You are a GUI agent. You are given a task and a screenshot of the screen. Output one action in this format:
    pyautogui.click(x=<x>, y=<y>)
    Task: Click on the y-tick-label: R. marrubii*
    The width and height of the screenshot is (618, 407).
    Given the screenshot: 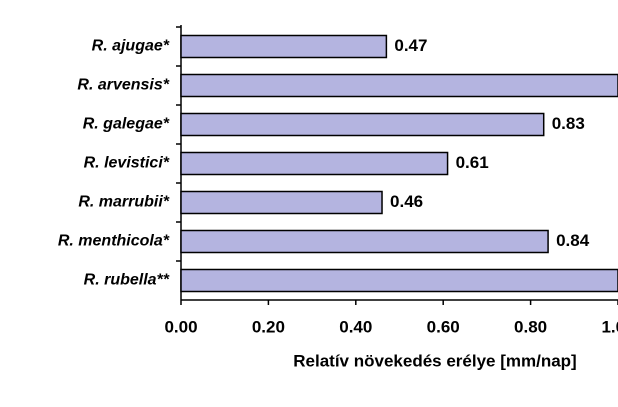 What is the action you would take?
    pyautogui.click(x=123, y=202)
    